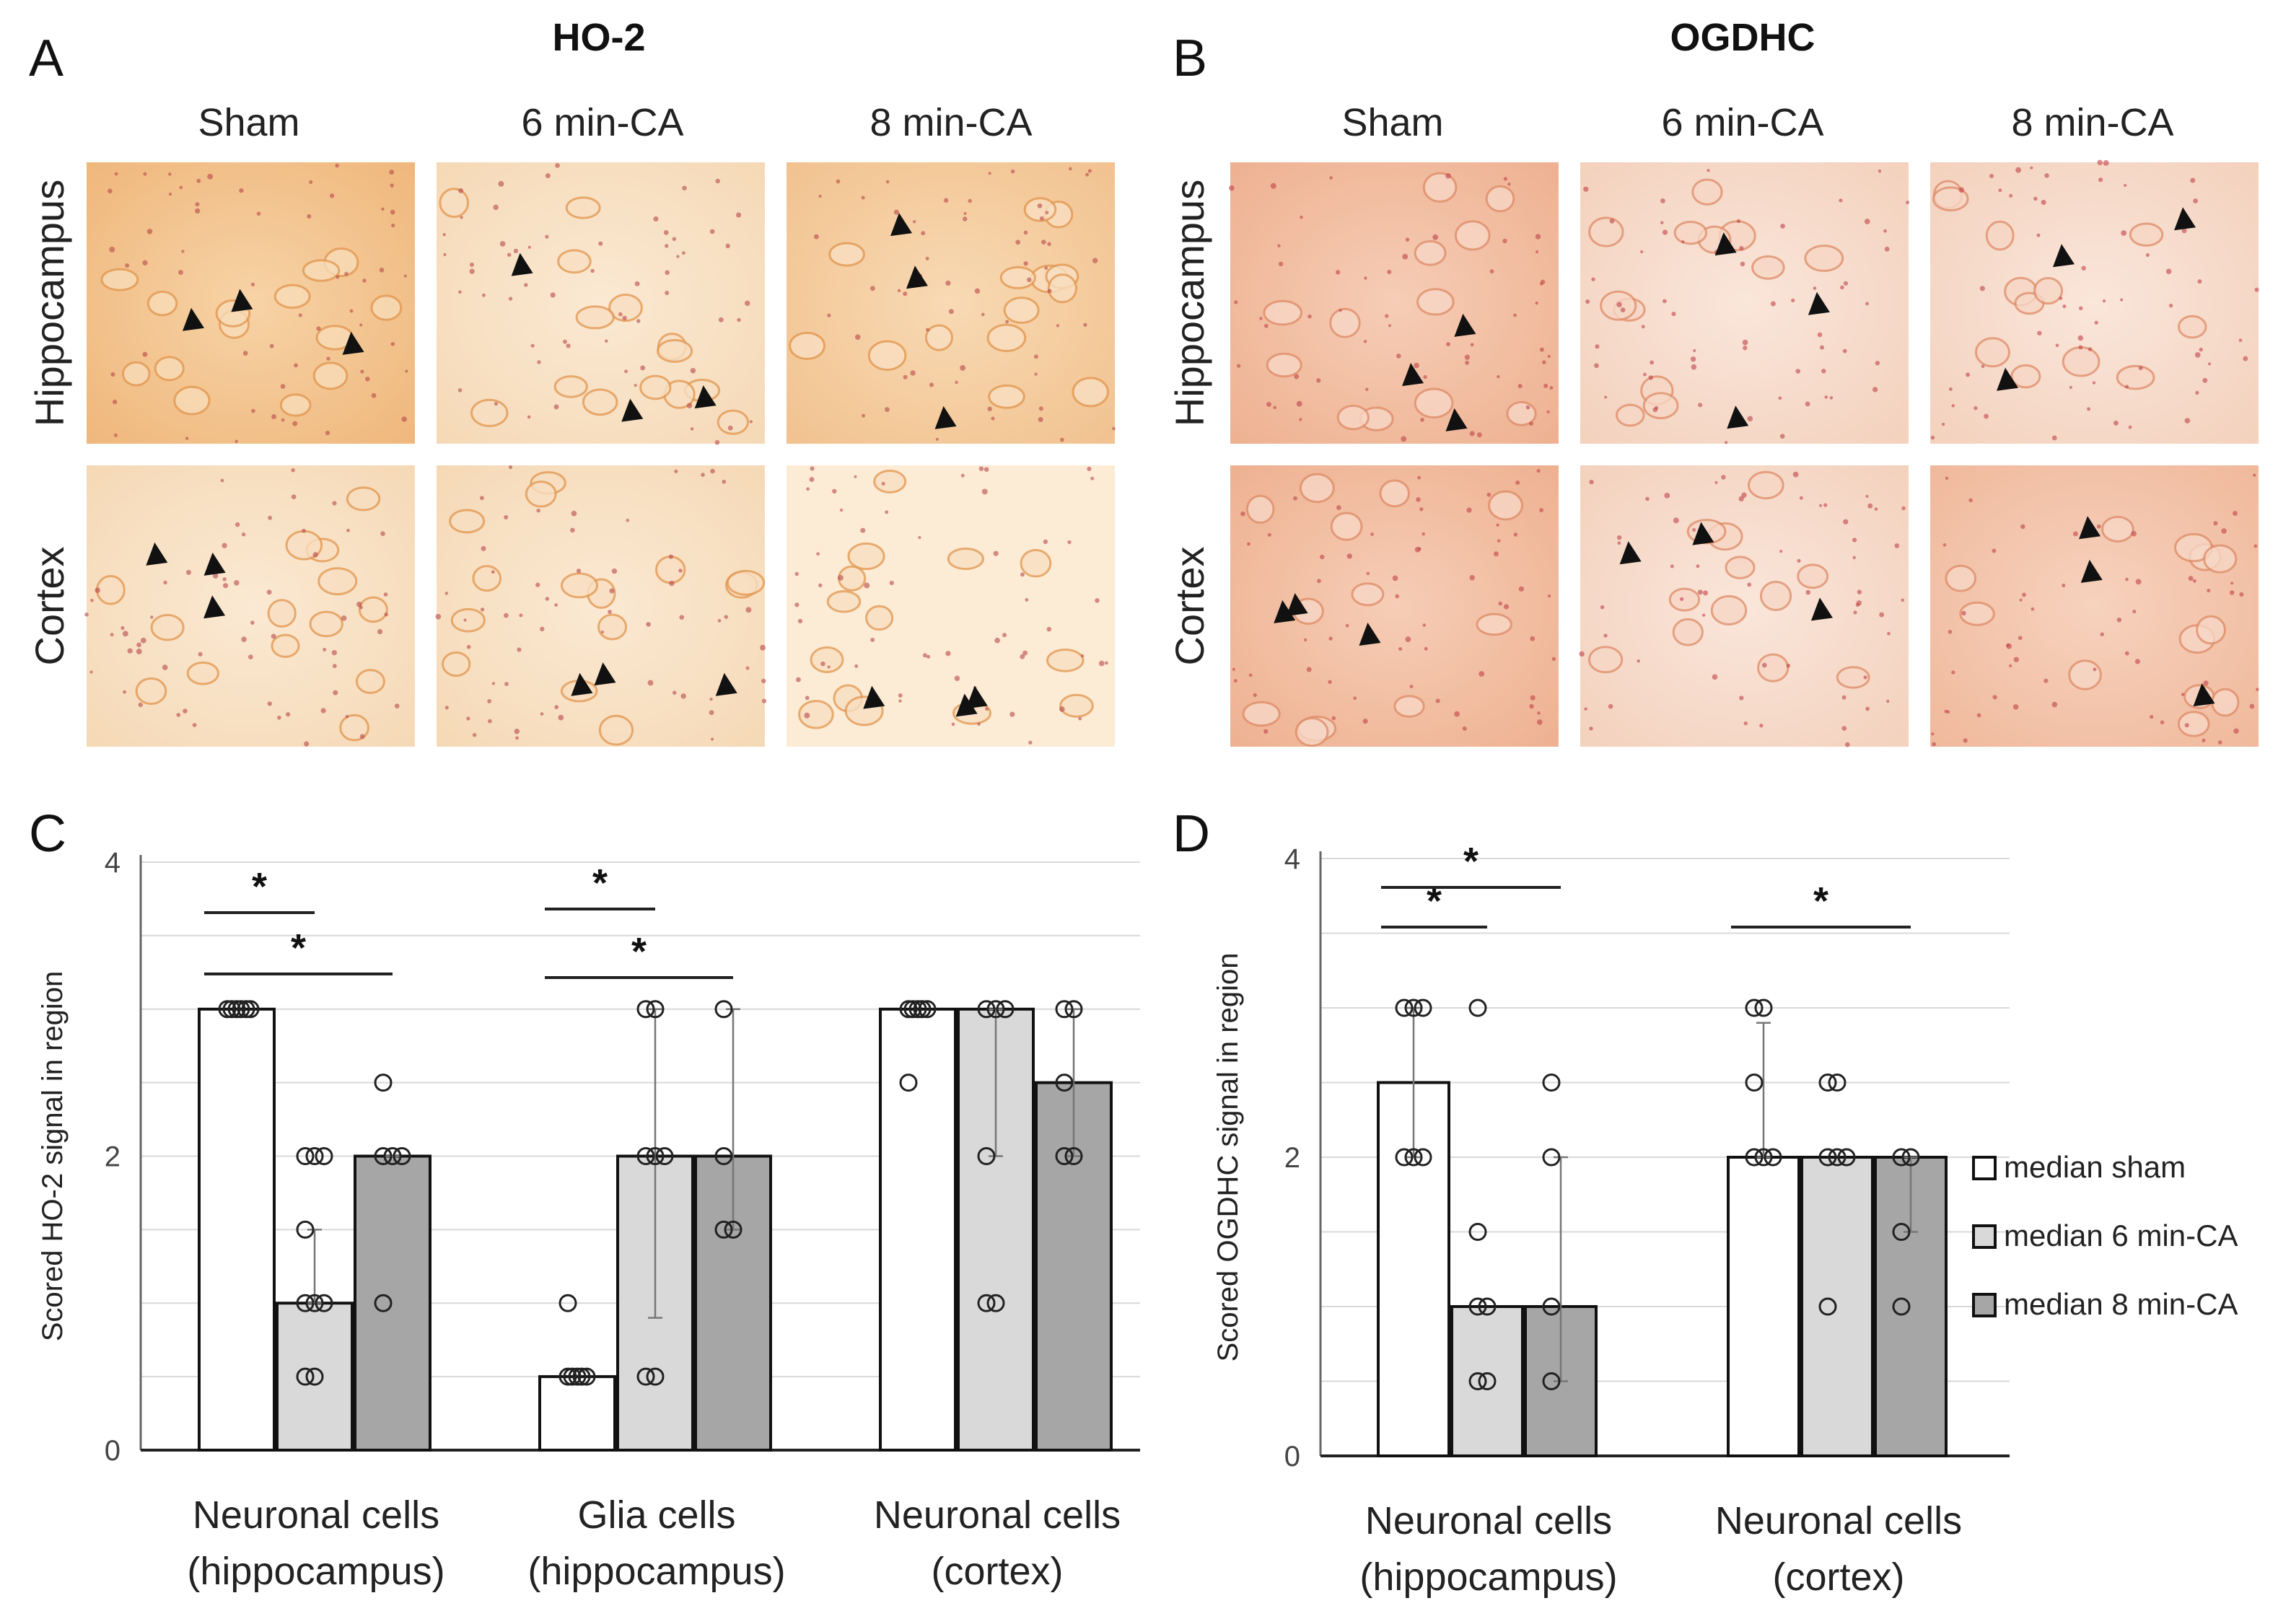 The height and width of the screenshot is (1624, 2291). Describe the element at coordinates (1189, 606) in the screenshot. I see `panel-b-row-cortex: Cortex` at that location.